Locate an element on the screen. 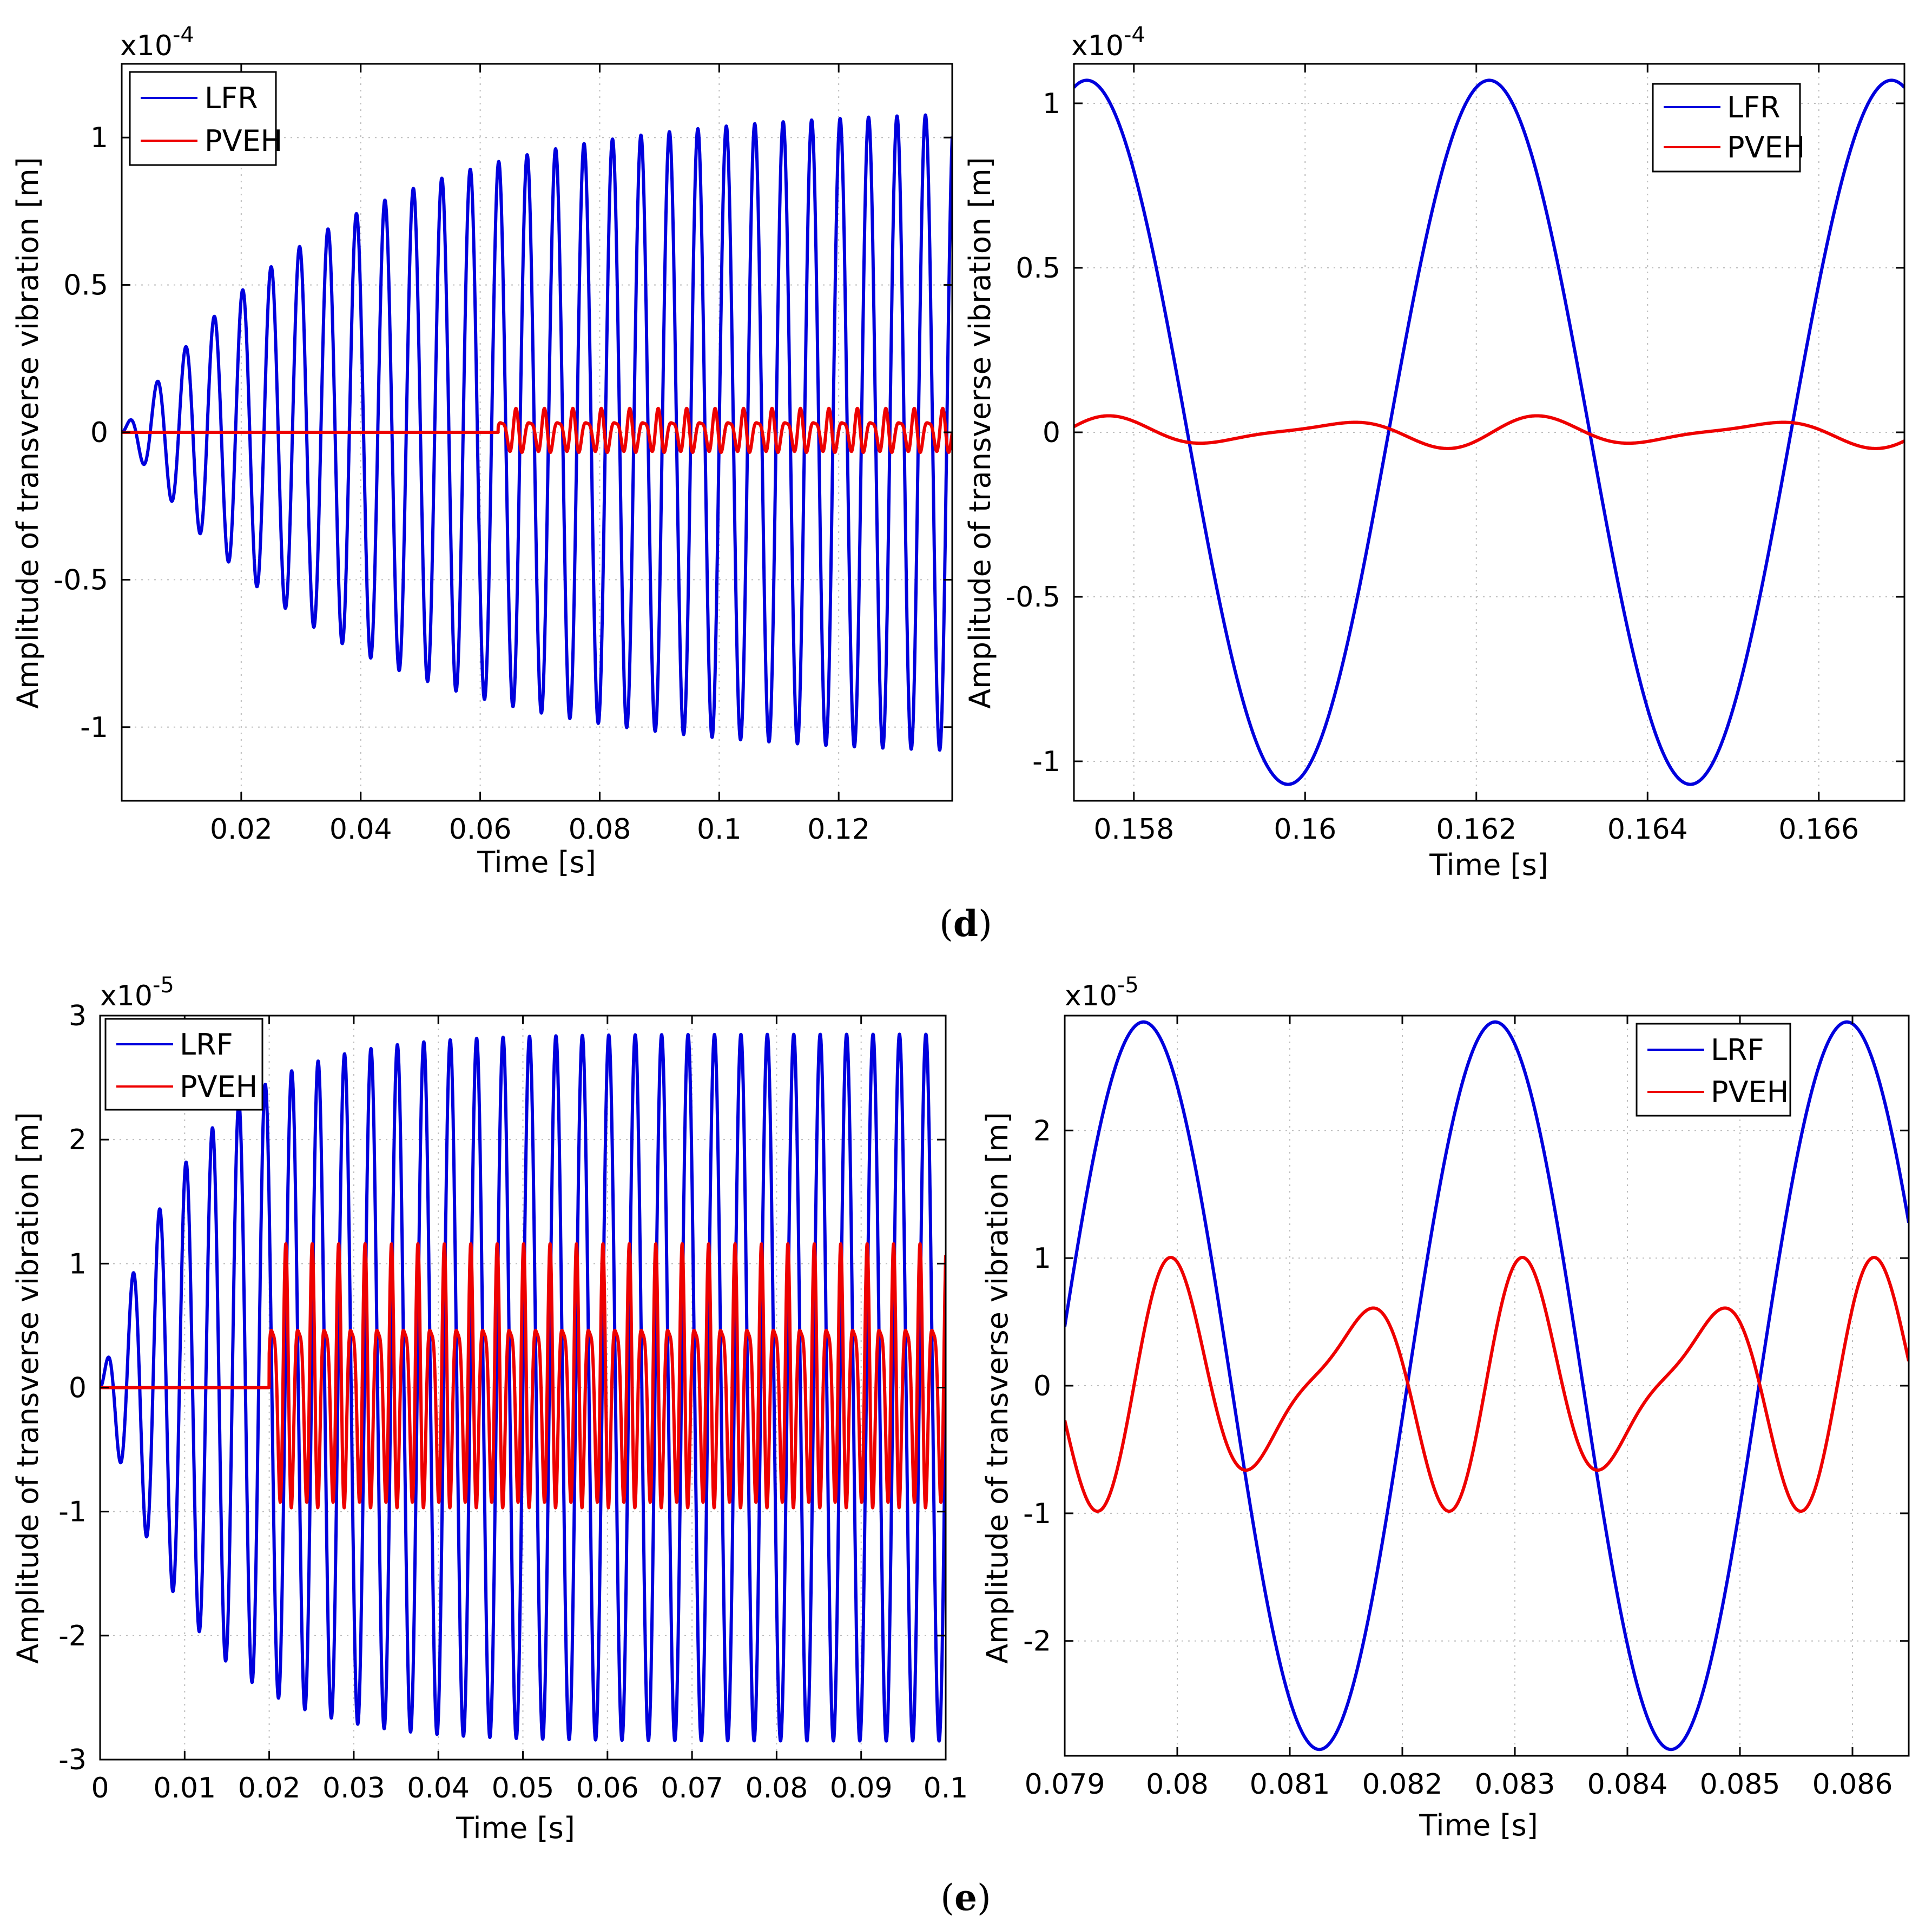 The width and height of the screenshot is (1932, 1923). xtick-label: 0.162 is located at coordinates (1476, 829).